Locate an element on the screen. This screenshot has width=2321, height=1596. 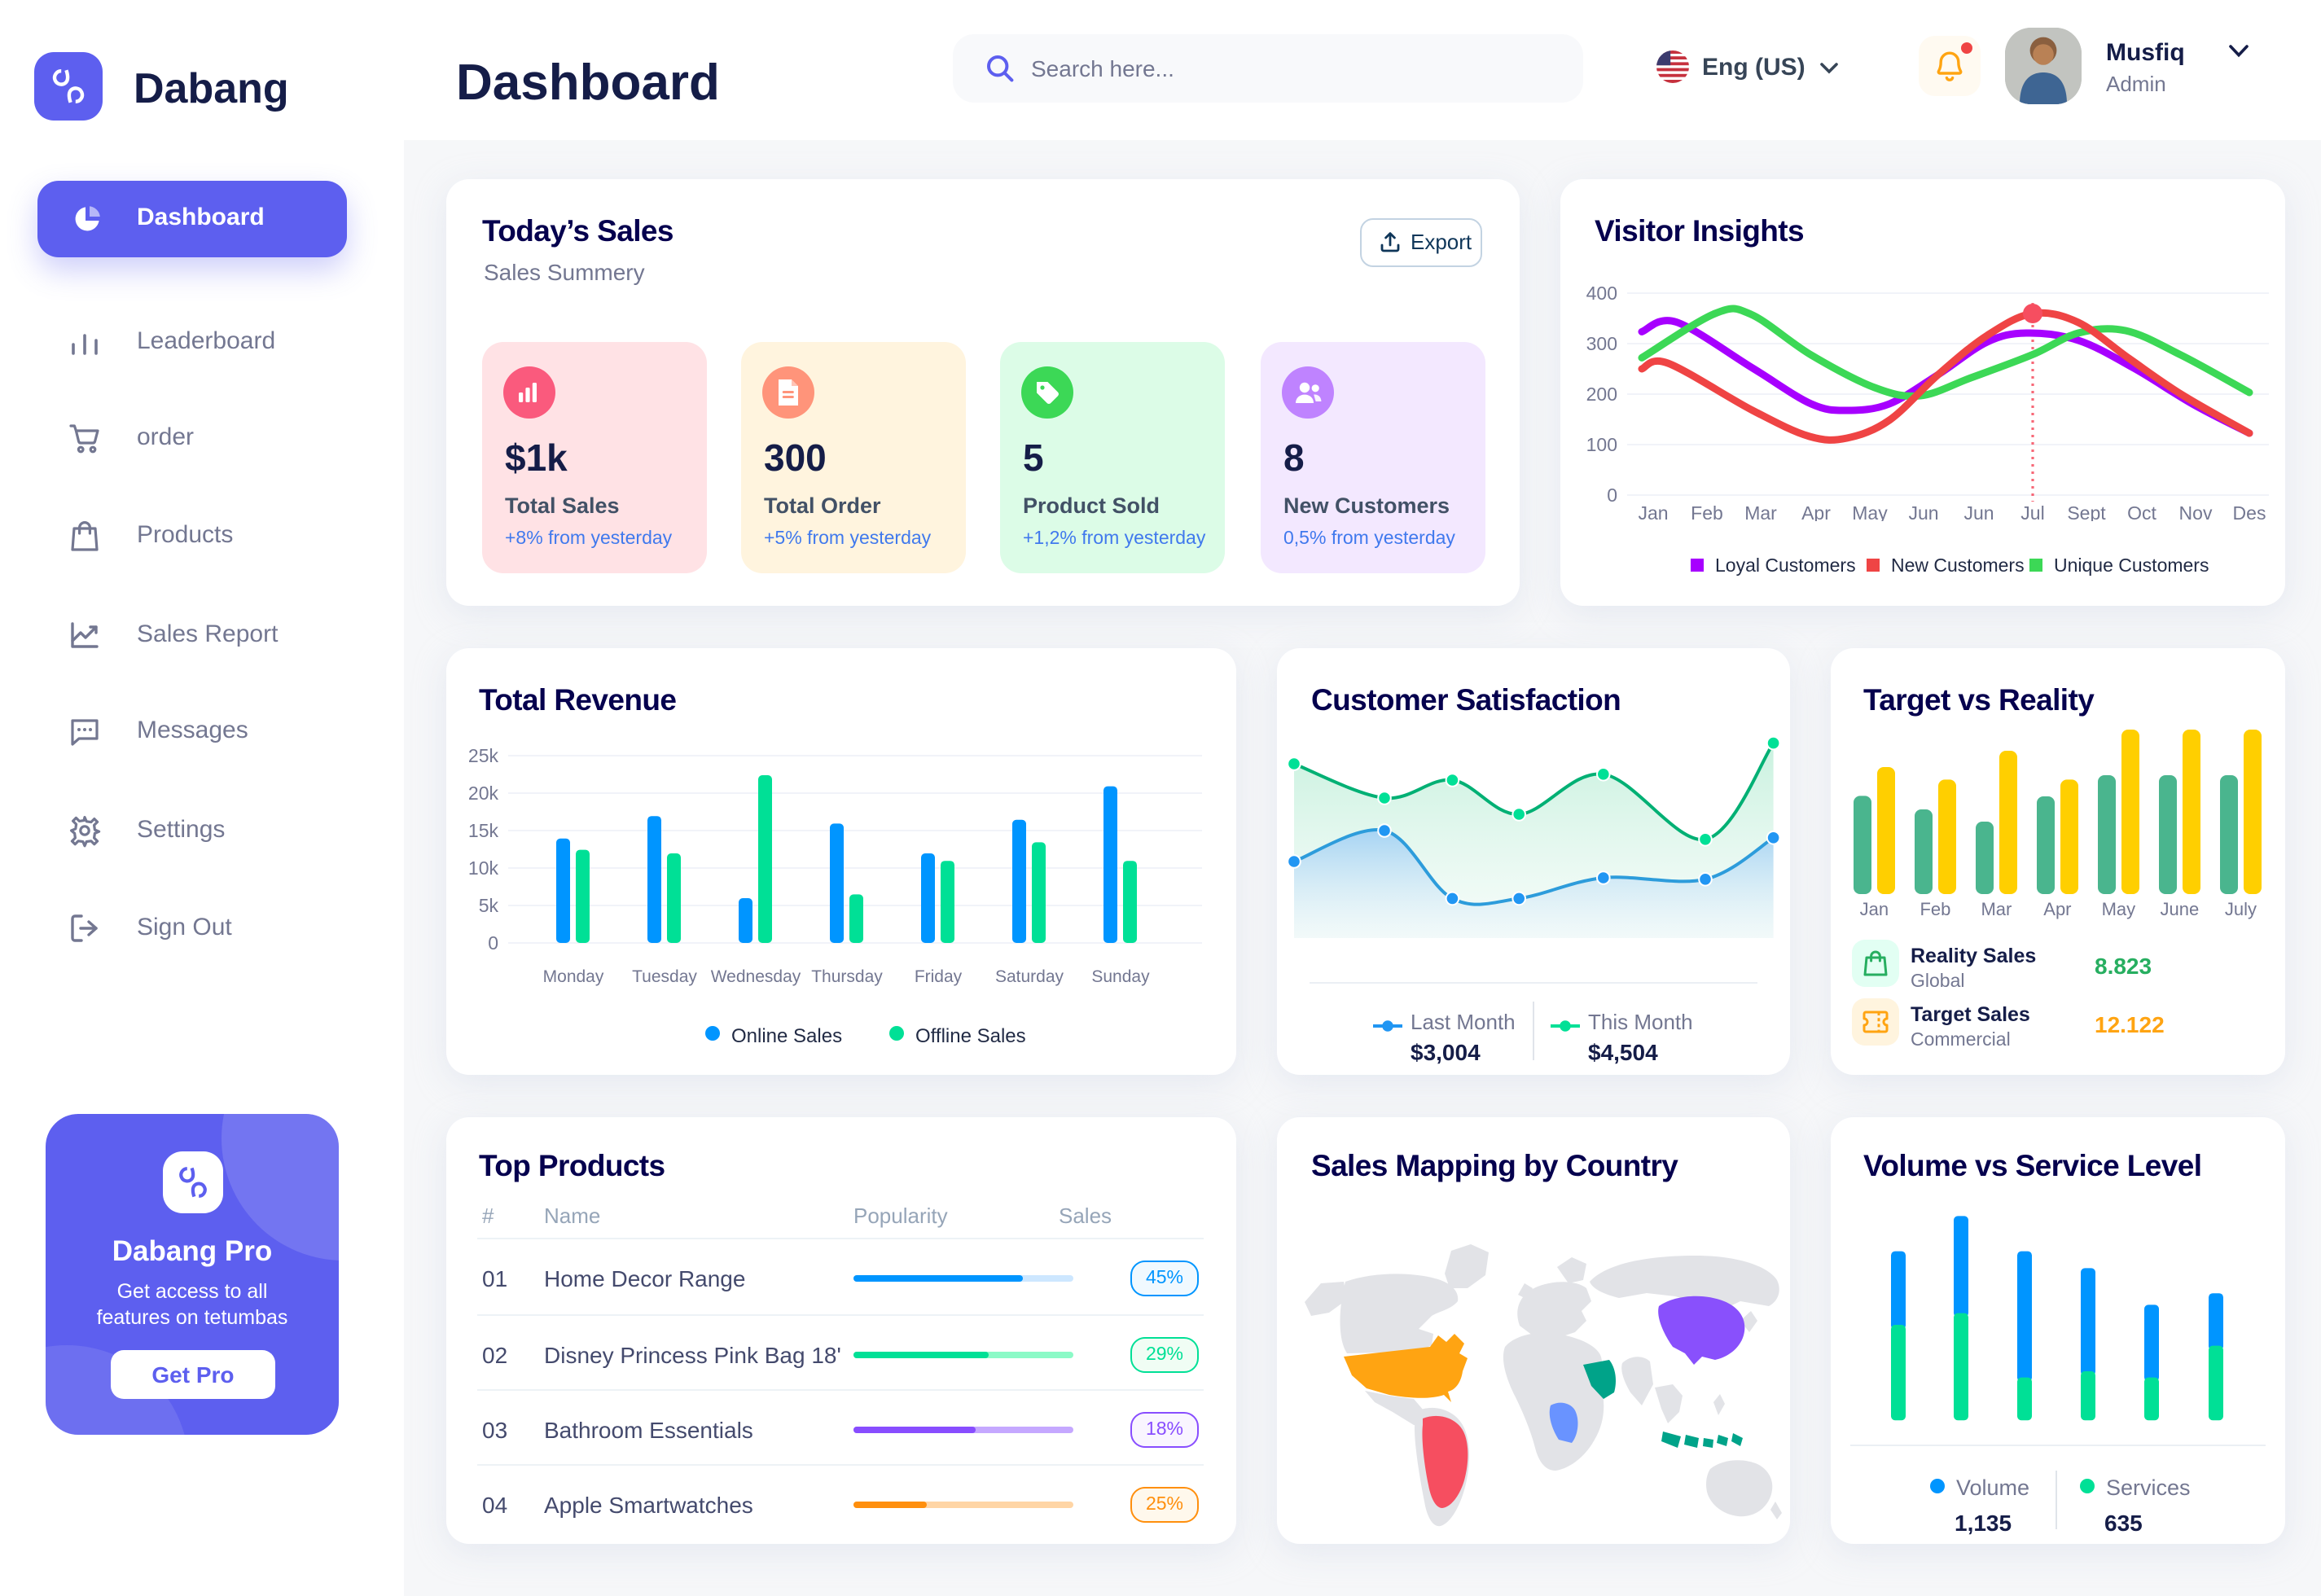
svg-text: 5k is located at coordinates (489, 905).